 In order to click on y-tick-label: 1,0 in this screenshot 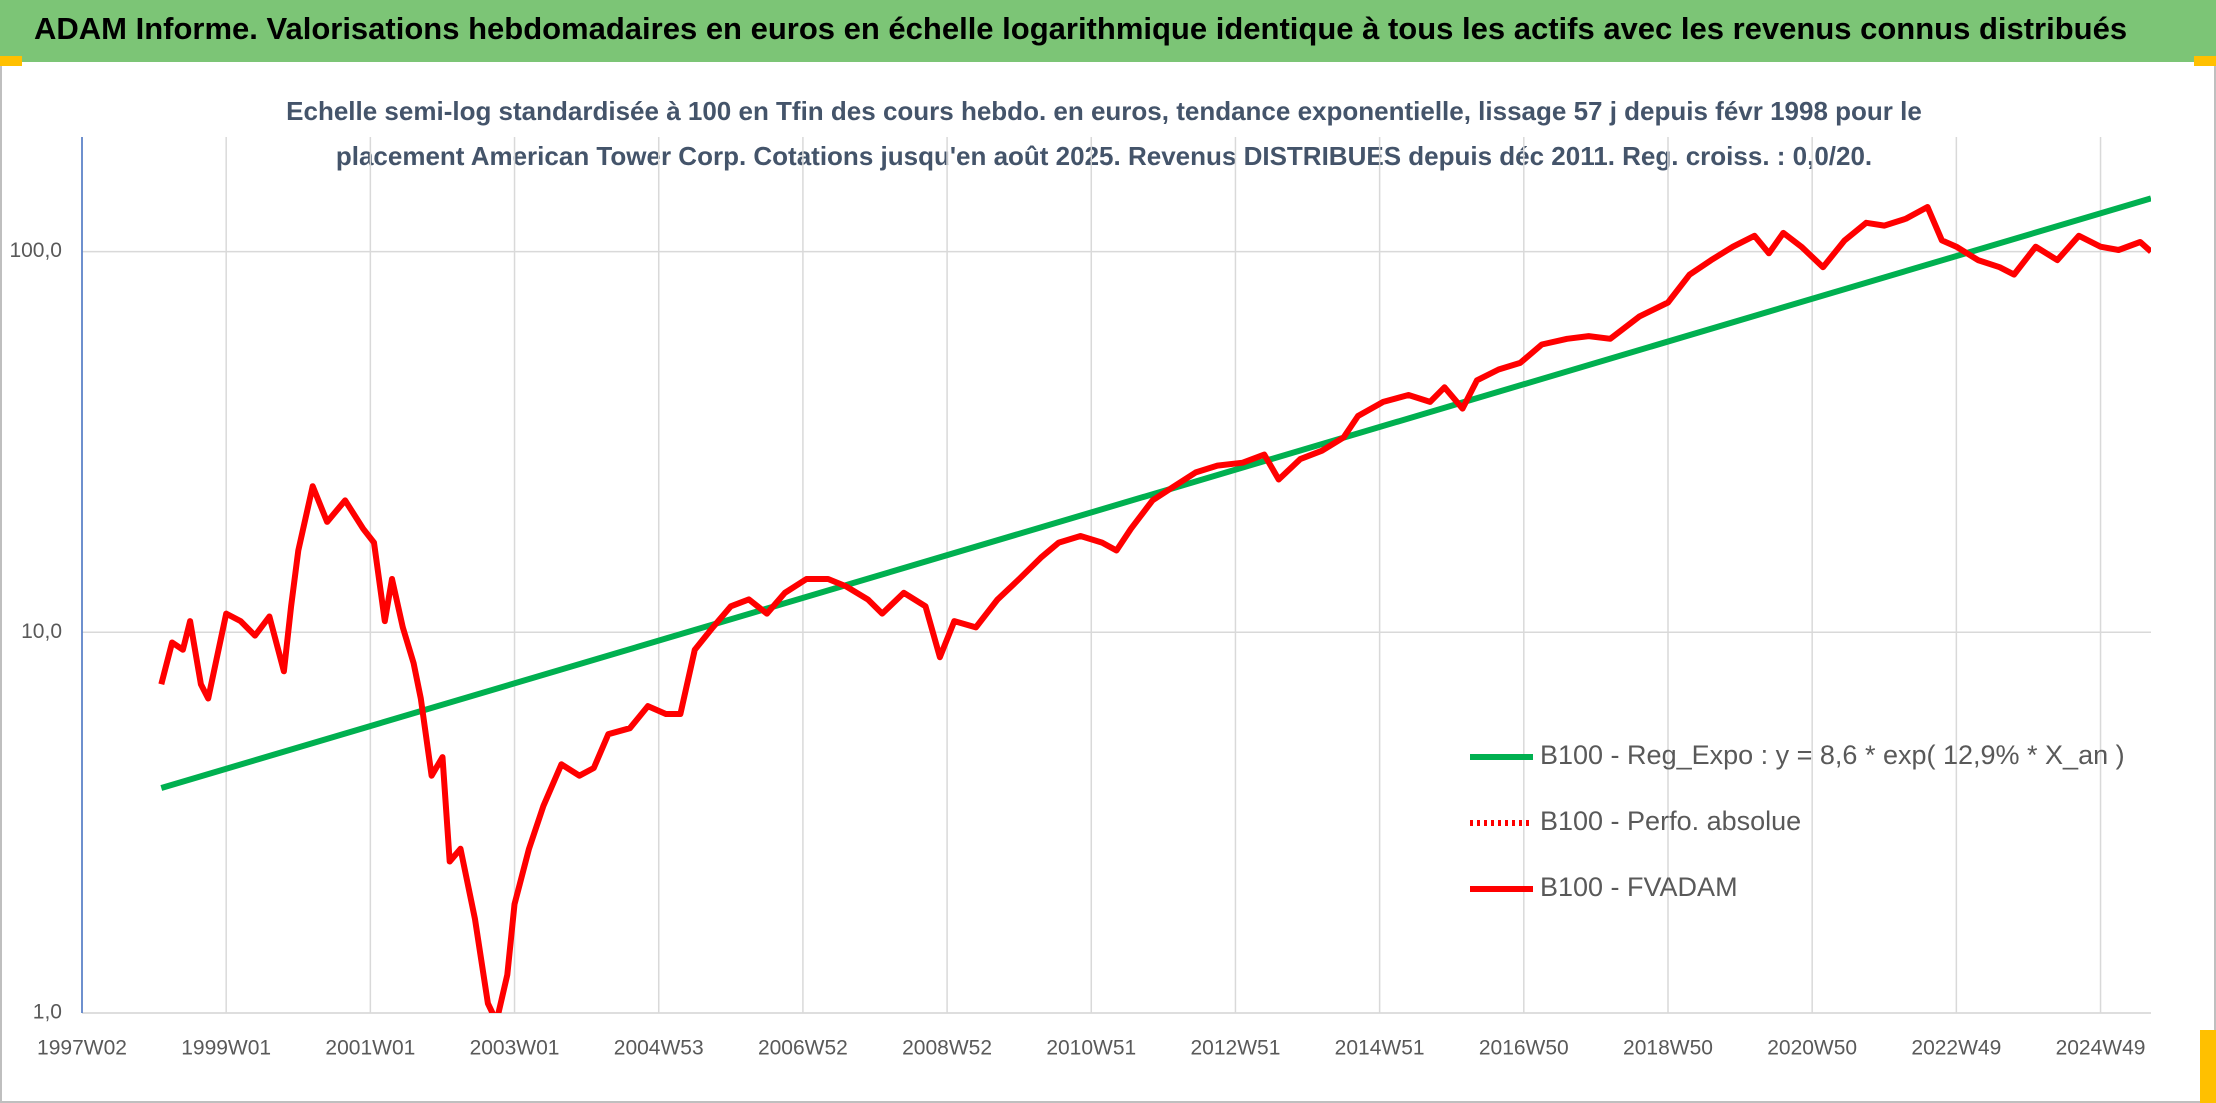, I will do `click(47, 1012)`.